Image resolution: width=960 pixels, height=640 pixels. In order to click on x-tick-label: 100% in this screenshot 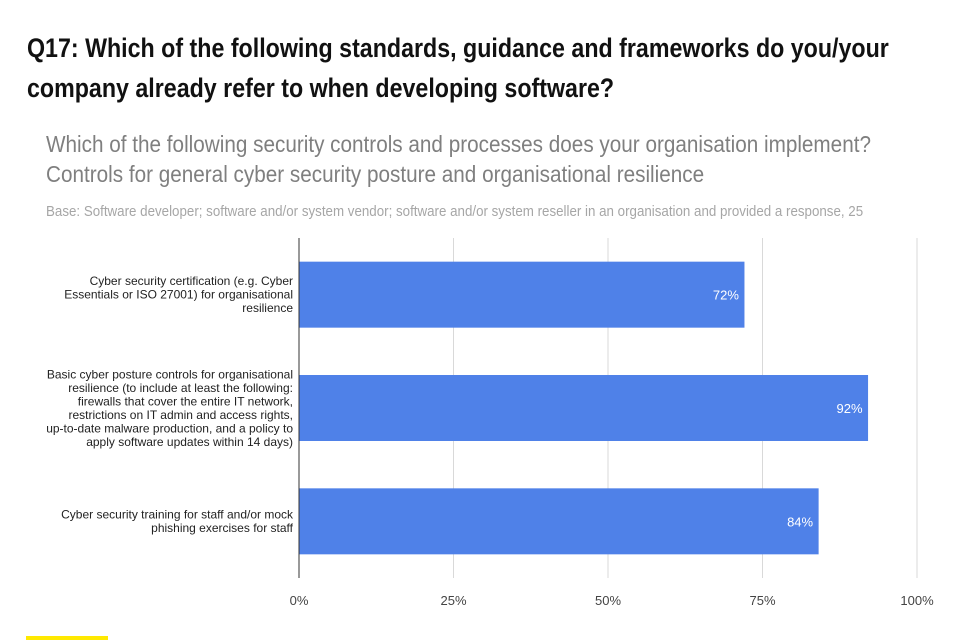, I will do `click(917, 600)`.